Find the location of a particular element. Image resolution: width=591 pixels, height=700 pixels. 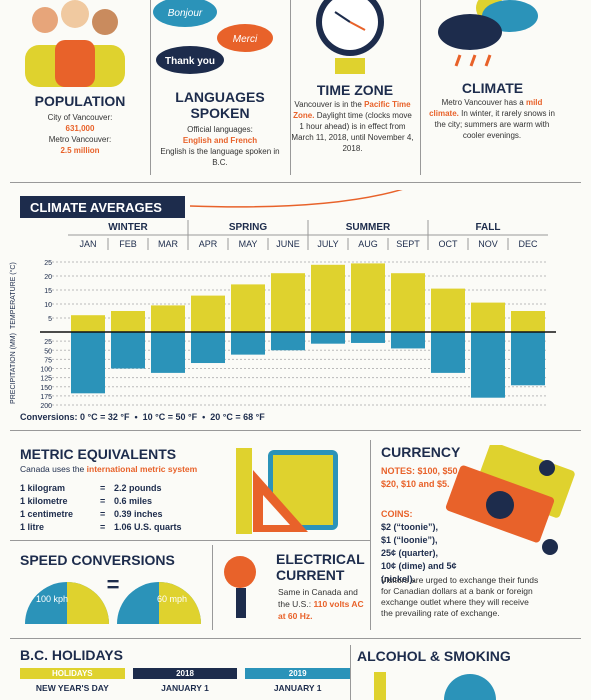

note: English is the language spoken in B.C. is located at coordinates (220, 157).